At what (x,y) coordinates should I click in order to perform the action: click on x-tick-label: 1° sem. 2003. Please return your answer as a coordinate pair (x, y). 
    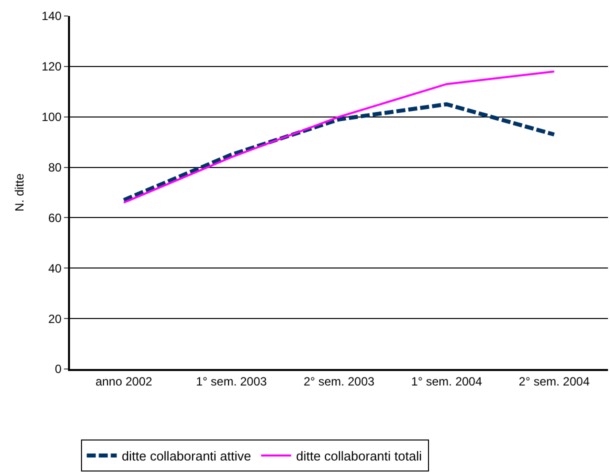
    Looking at the image, I should click on (232, 381).